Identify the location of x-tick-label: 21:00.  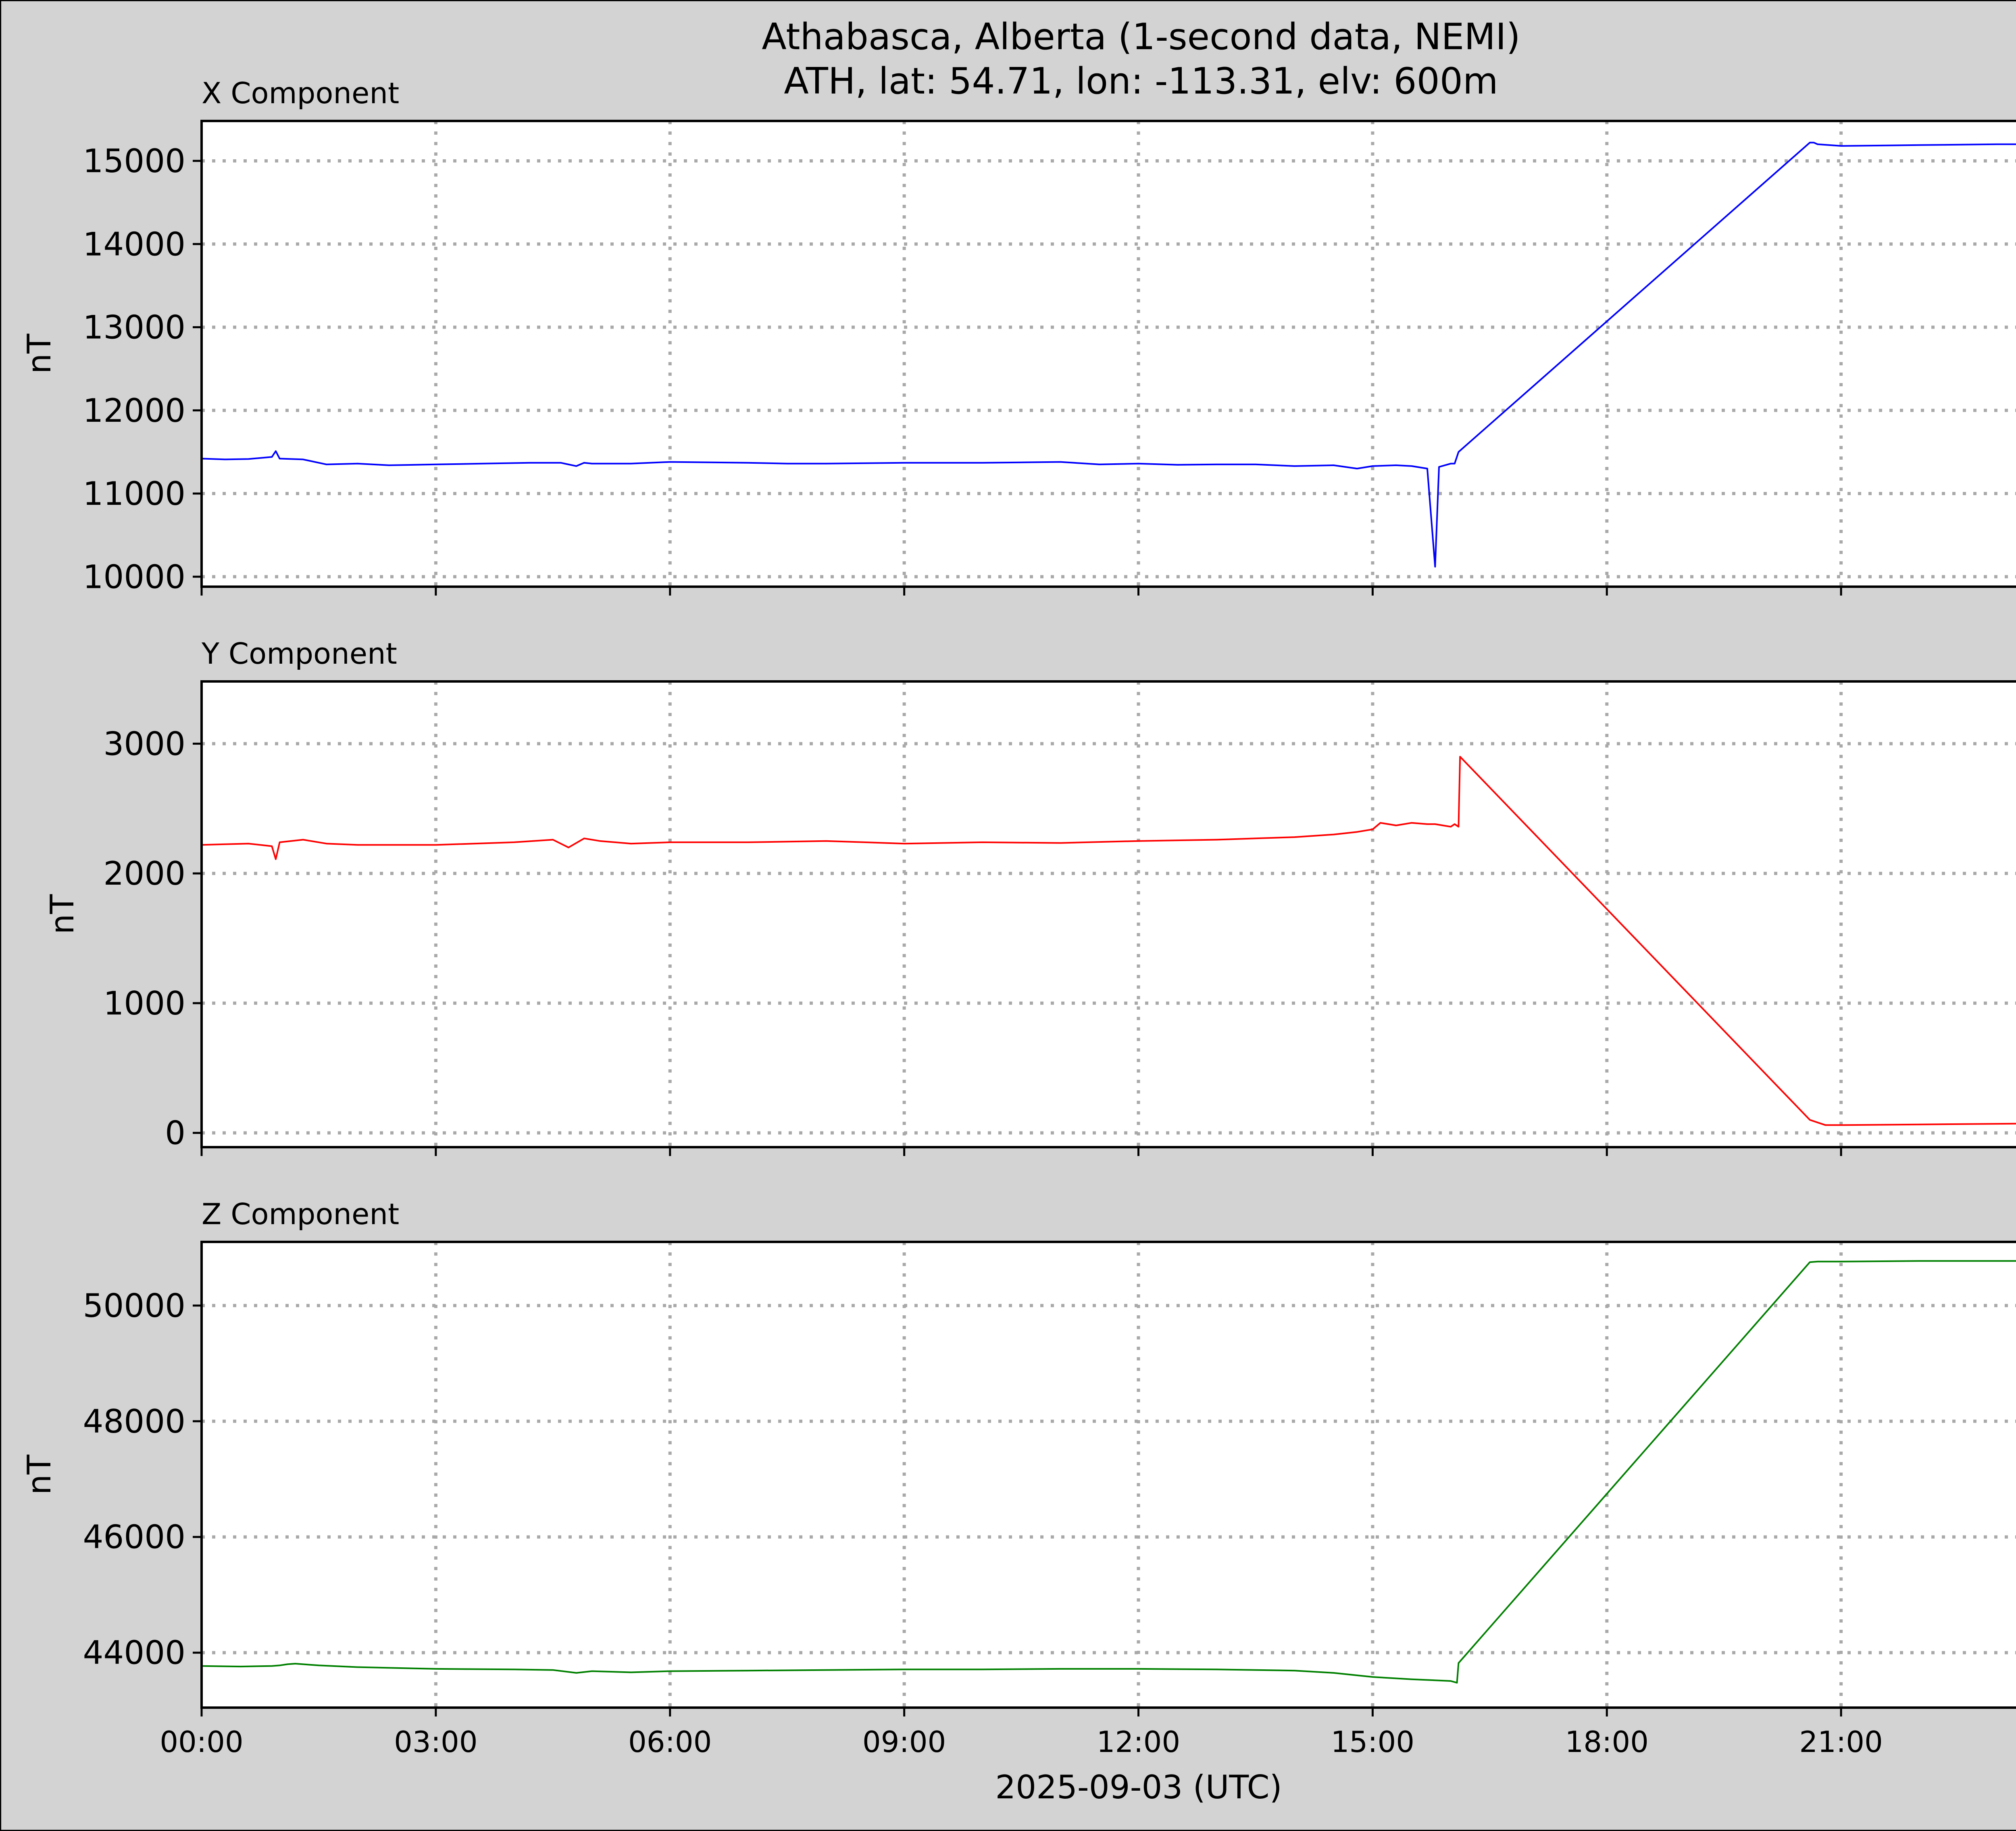
(1841, 1742).